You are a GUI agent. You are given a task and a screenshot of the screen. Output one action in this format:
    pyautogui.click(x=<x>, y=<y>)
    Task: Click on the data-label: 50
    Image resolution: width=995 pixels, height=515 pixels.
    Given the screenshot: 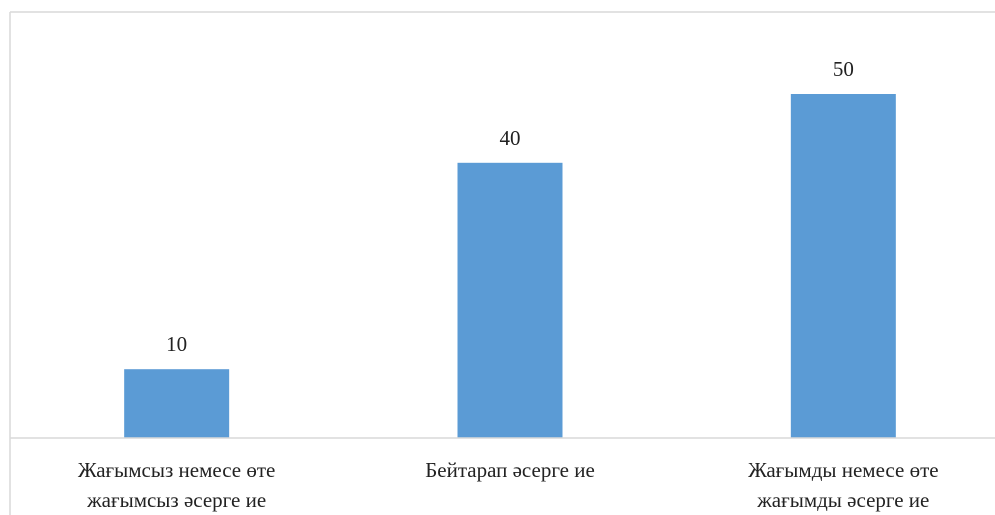 What is the action you would take?
    pyautogui.click(x=843, y=69)
    